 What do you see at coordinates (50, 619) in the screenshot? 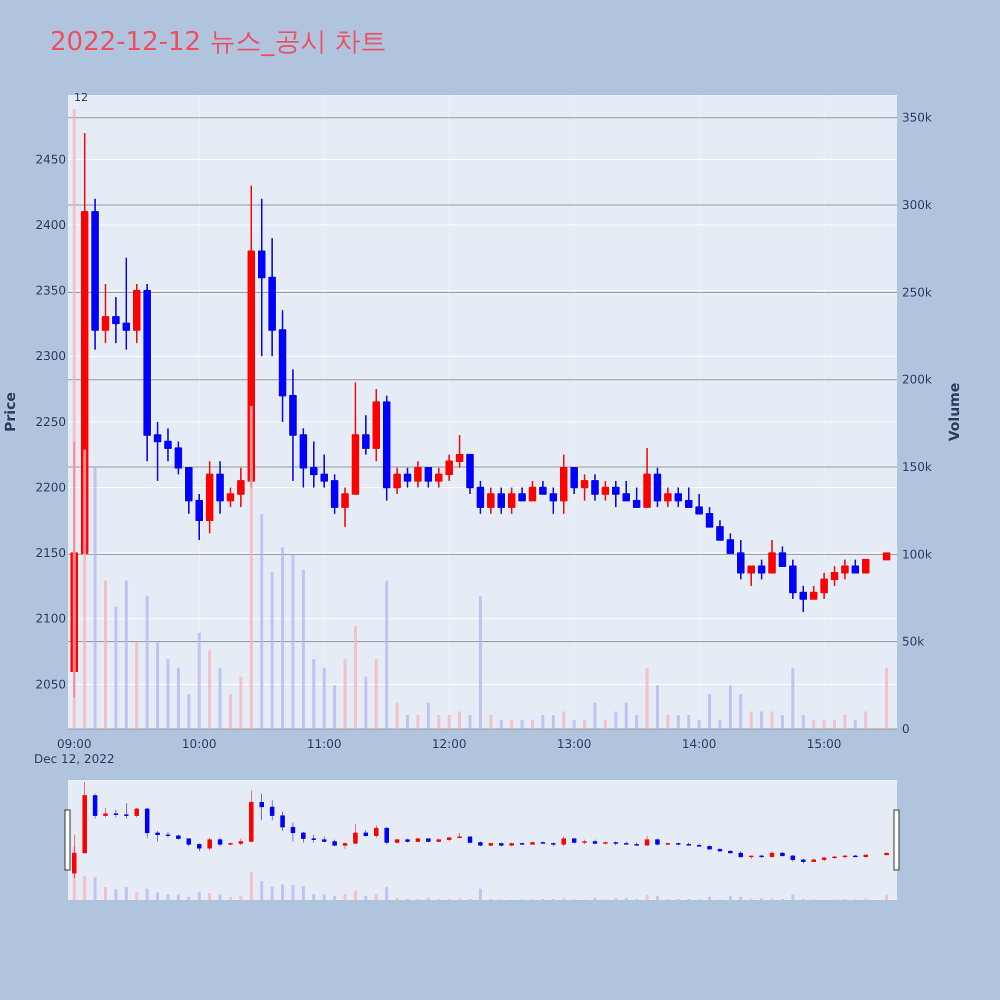
I see `y-tick-label: 2100` at bounding box center [50, 619].